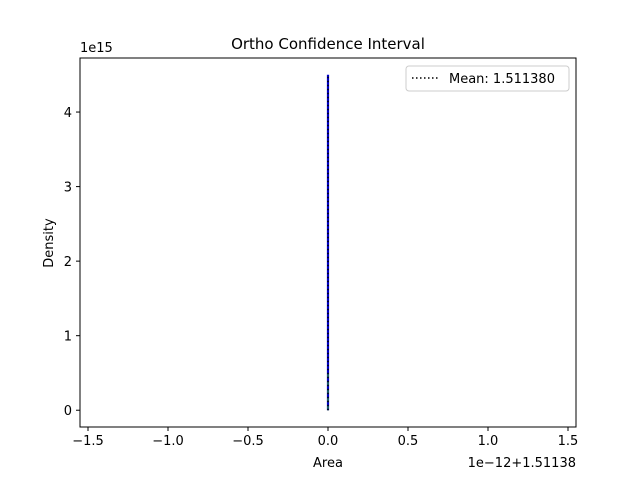 The image size is (640, 480). Describe the element at coordinates (68, 337) in the screenshot. I see `y-tick-label: 1` at that location.